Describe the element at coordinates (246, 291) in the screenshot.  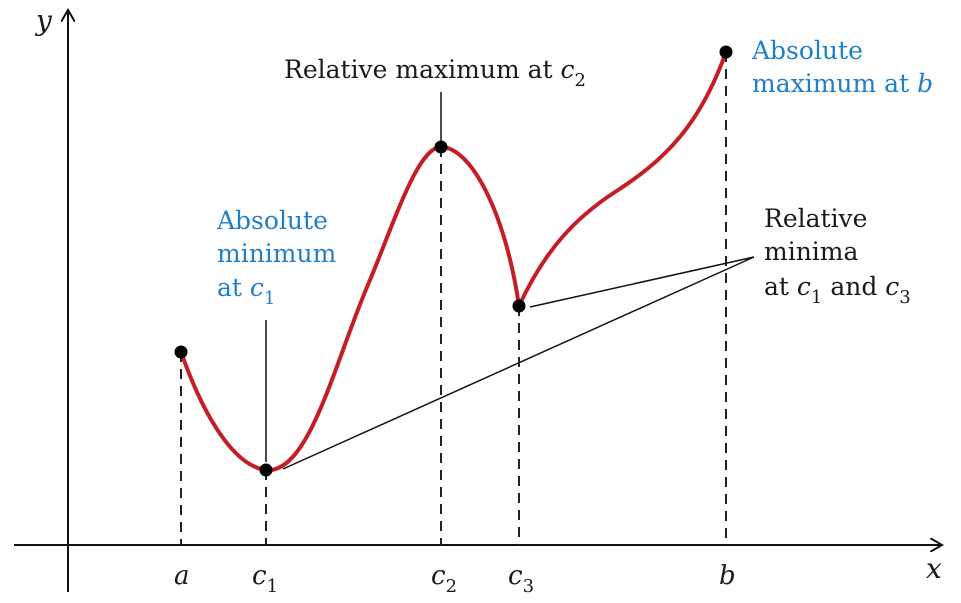
I see `svg-text: at c1` at that location.